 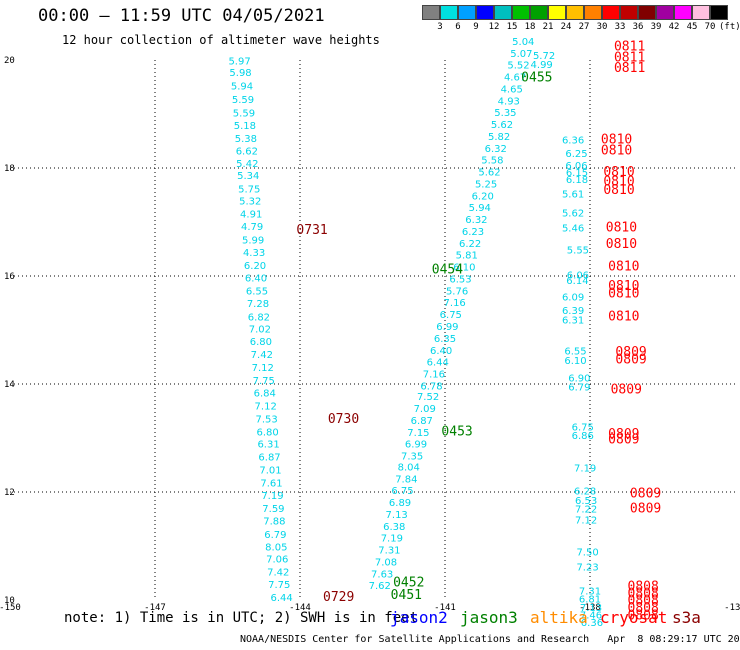 What do you see at coordinates (251, 215) in the screenshot?
I see `wave-height-value: 4.91` at bounding box center [251, 215].